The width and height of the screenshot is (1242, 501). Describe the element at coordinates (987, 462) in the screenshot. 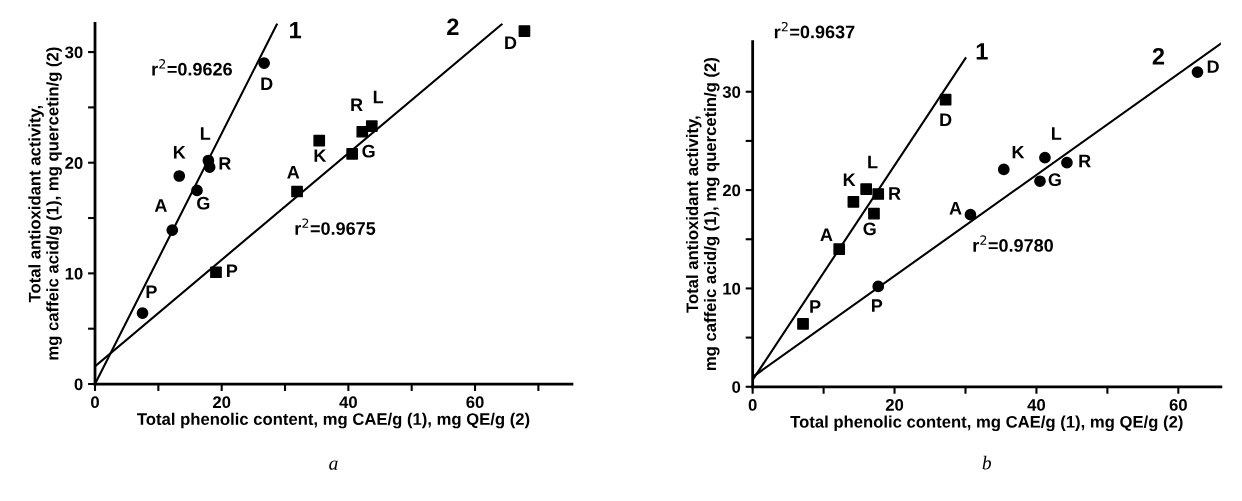

I see `text: b` at that location.